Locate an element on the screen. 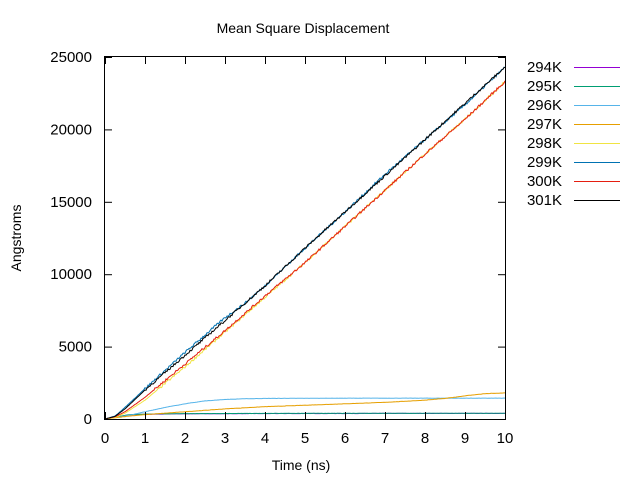 The image size is (640, 480). x-tick-label: 5 is located at coordinates (305, 438).